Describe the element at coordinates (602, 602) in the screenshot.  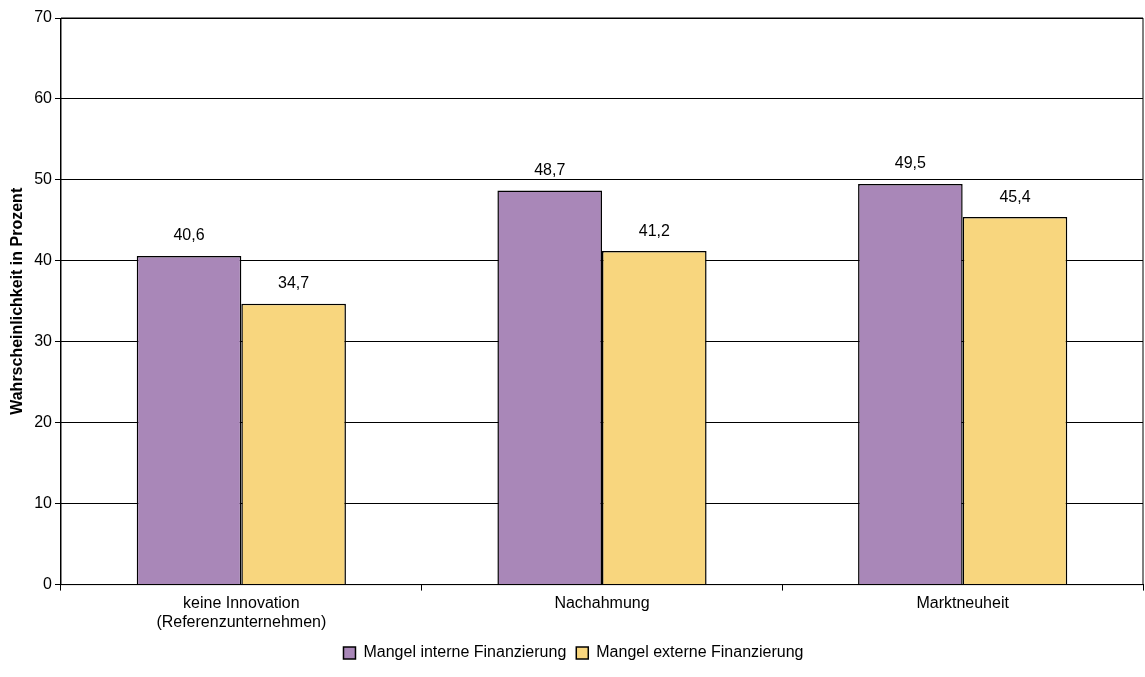
I see `x-tick-label: Nachahmung` at that location.